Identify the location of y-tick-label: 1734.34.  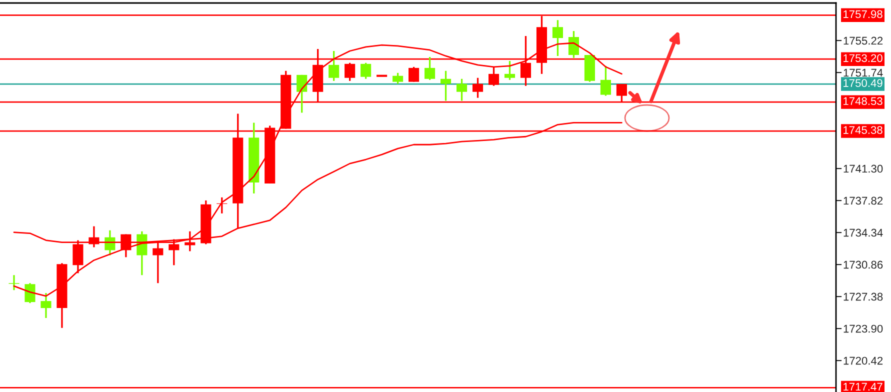
(863, 232).